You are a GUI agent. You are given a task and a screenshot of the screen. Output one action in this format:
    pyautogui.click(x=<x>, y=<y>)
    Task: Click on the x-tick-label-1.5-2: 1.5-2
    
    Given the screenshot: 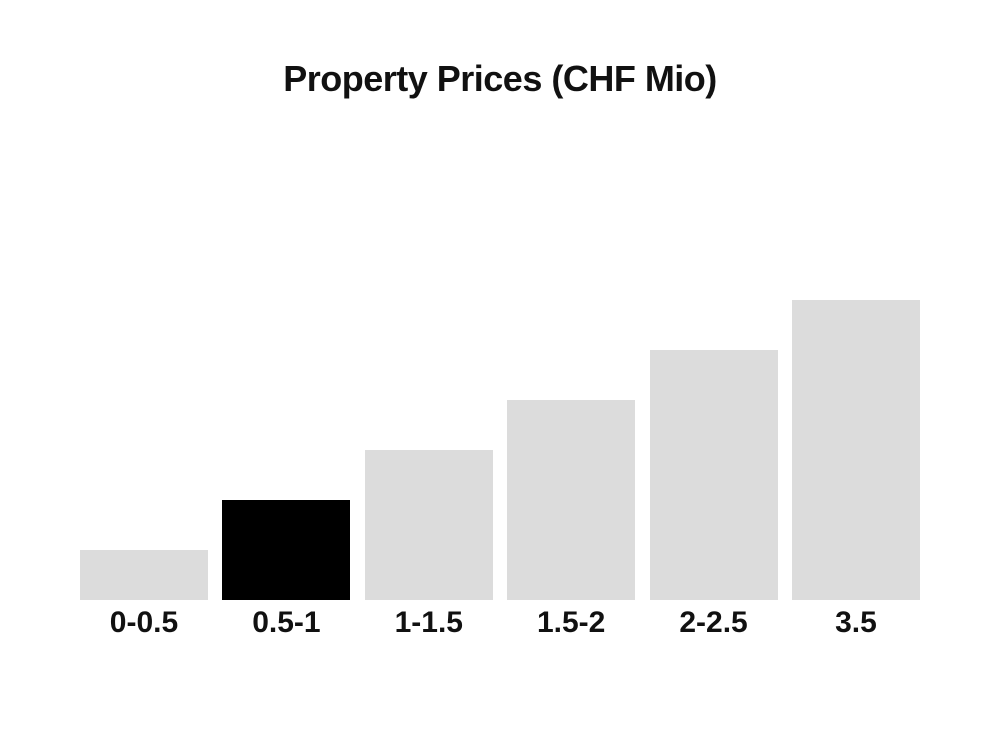 What is the action you would take?
    pyautogui.click(x=571, y=622)
    